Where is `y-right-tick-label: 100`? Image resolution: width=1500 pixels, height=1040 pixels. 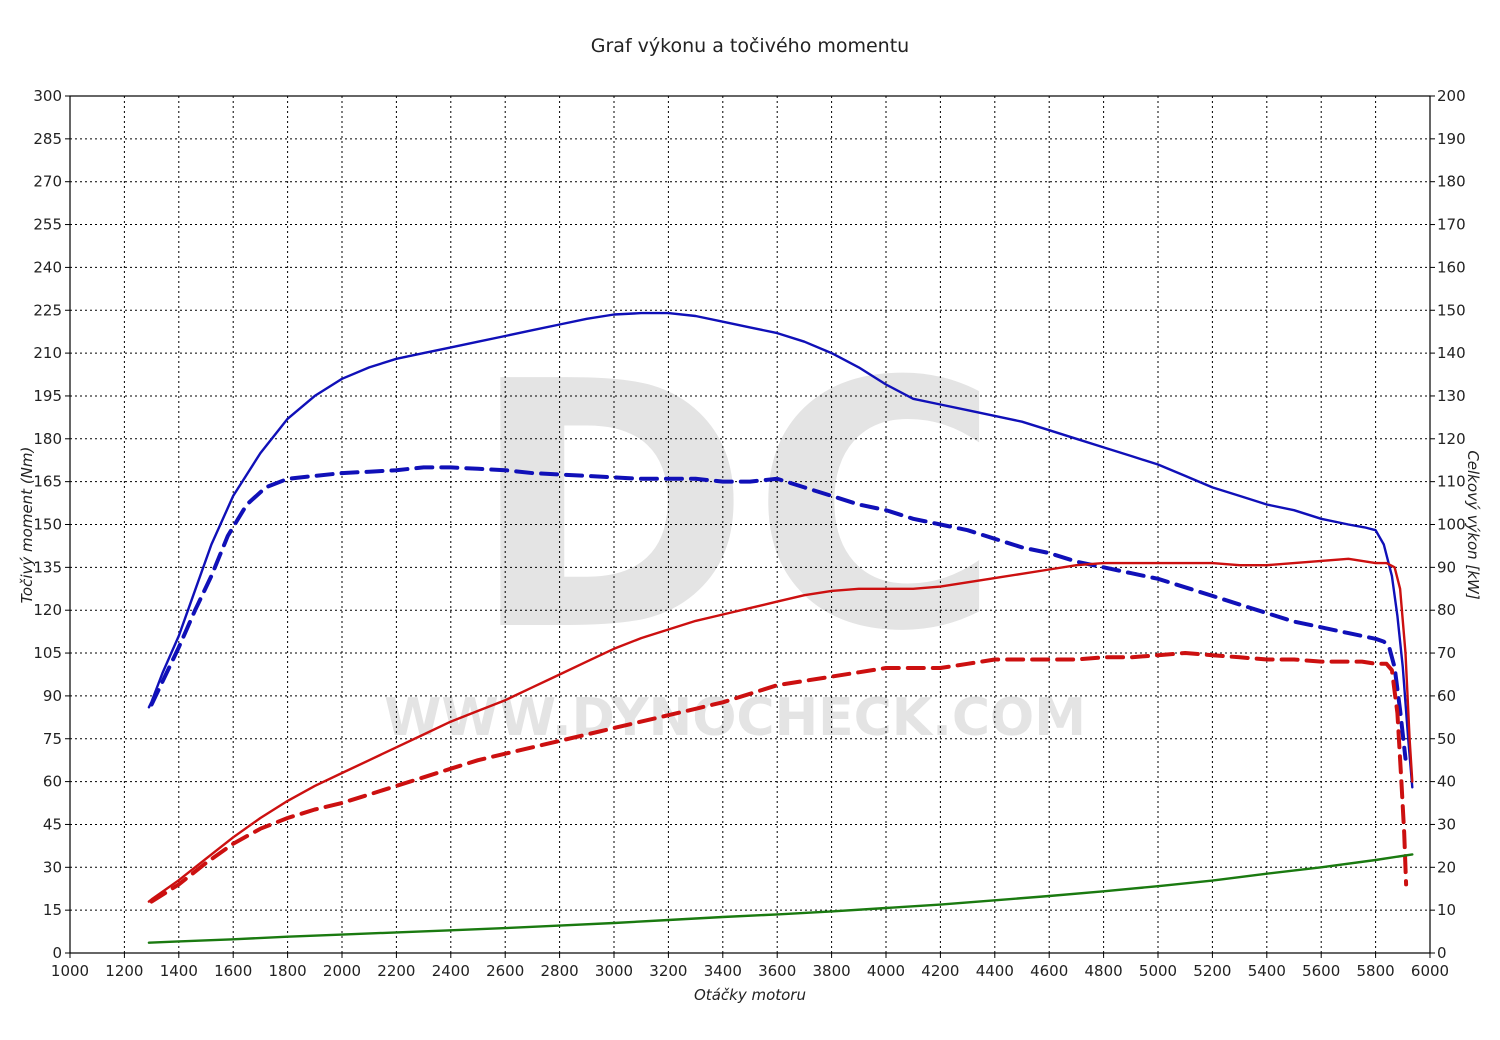
y-right-tick-label: 100 is located at coordinates (1451, 525).